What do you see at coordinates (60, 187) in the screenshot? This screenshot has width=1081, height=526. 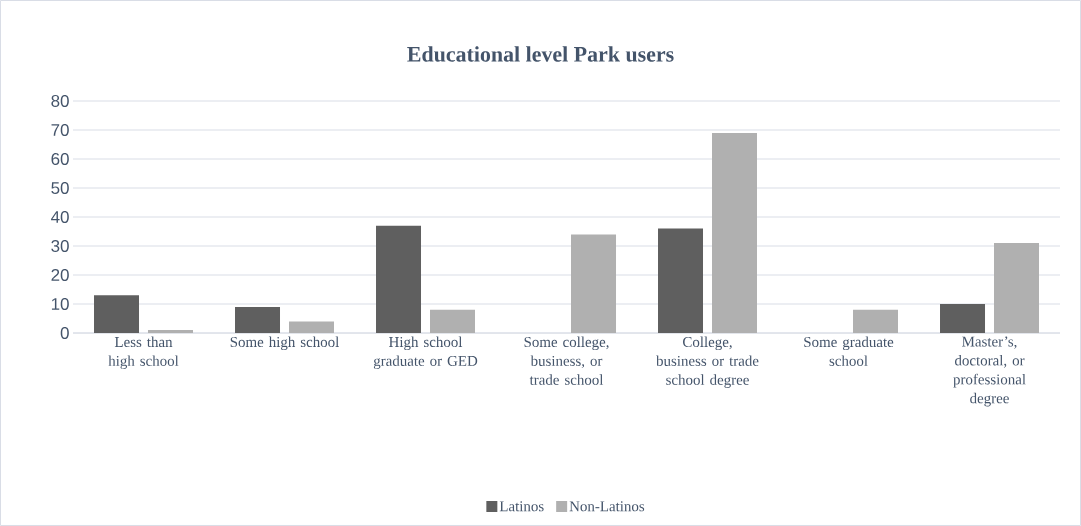 I see `y-tick-label: 50` at bounding box center [60, 187].